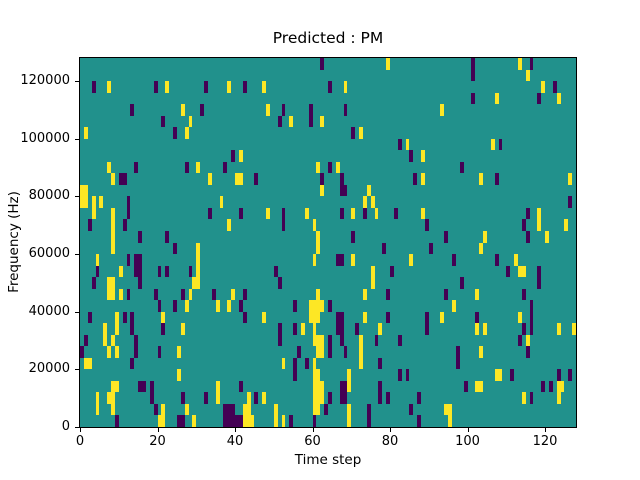  What do you see at coordinates (467, 441) in the screenshot?
I see `x-tick-label: 100` at bounding box center [467, 441].